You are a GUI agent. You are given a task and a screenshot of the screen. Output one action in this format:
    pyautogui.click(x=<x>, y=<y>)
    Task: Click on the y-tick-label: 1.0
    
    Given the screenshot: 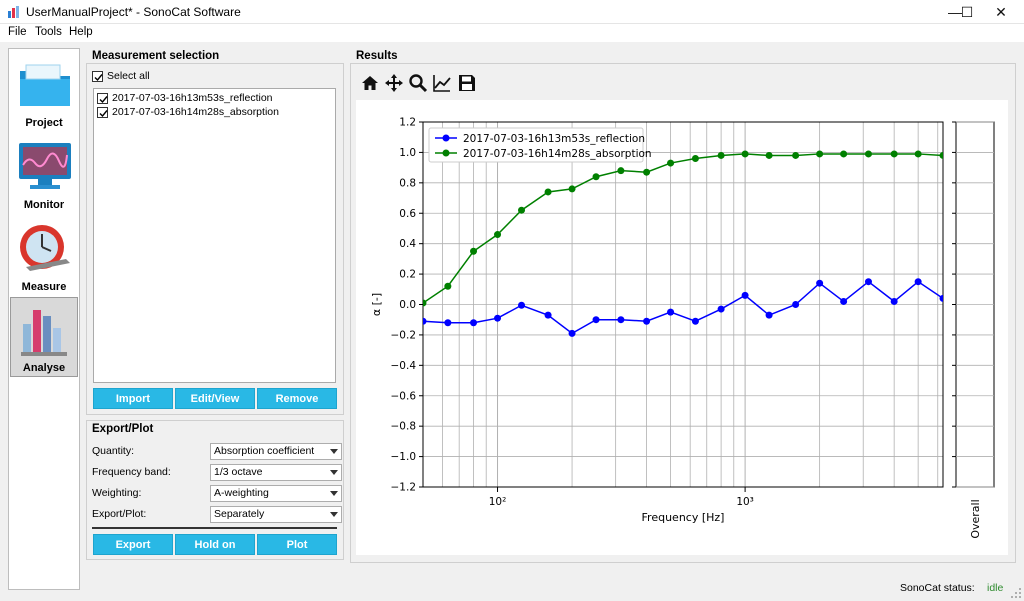 What is the action you would take?
    pyautogui.click(x=407, y=153)
    